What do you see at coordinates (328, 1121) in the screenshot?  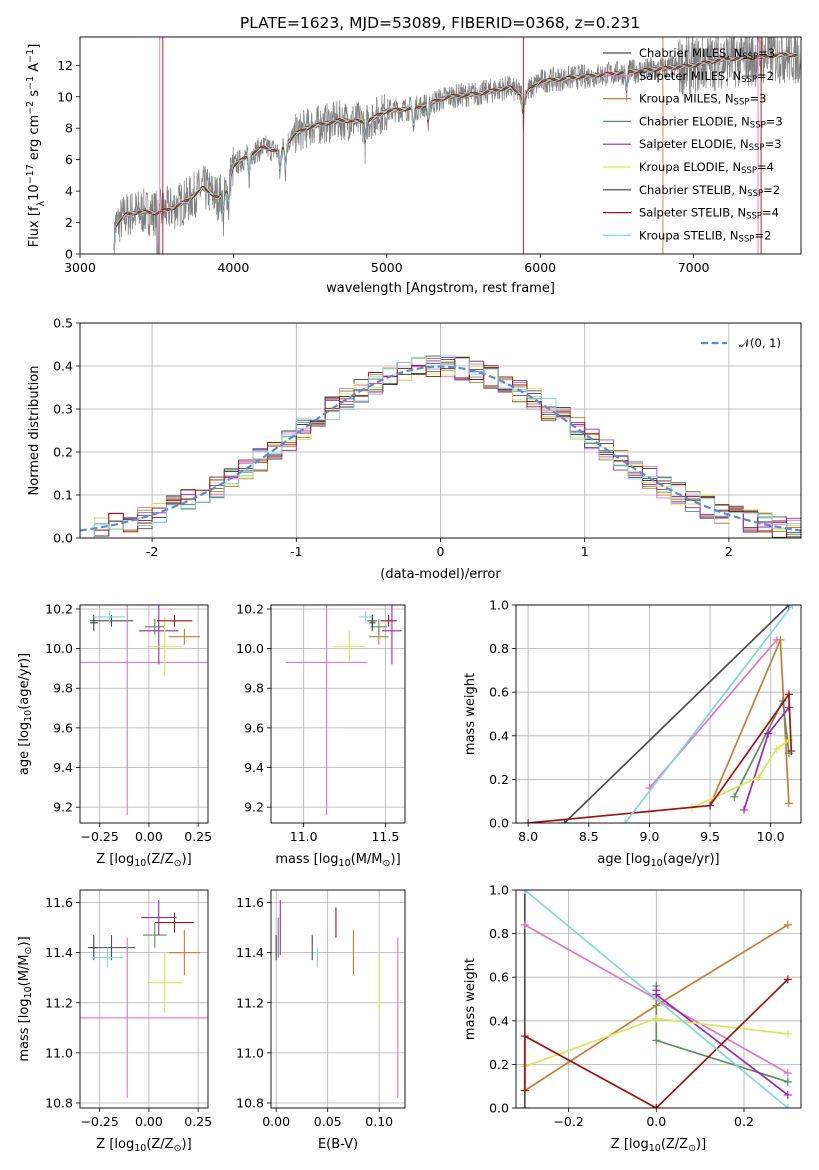 I see `mass_vs_ebv-xtick-label: 0.05` at bounding box center [328, 1121].